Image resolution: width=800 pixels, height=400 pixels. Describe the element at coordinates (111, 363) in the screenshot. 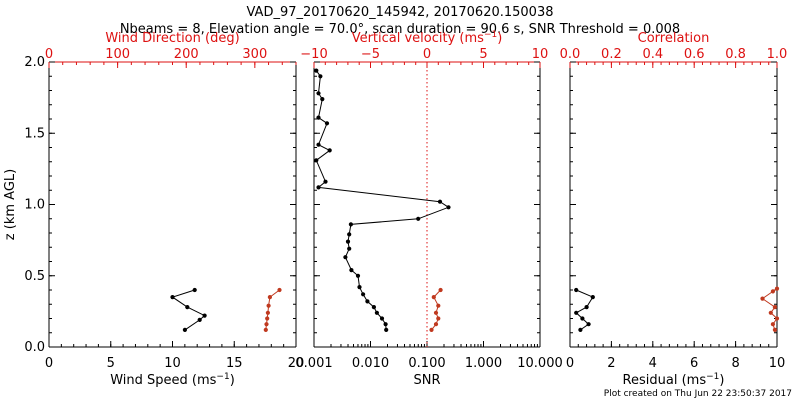

I see `x-tick-label-bottom: 5` at that location.